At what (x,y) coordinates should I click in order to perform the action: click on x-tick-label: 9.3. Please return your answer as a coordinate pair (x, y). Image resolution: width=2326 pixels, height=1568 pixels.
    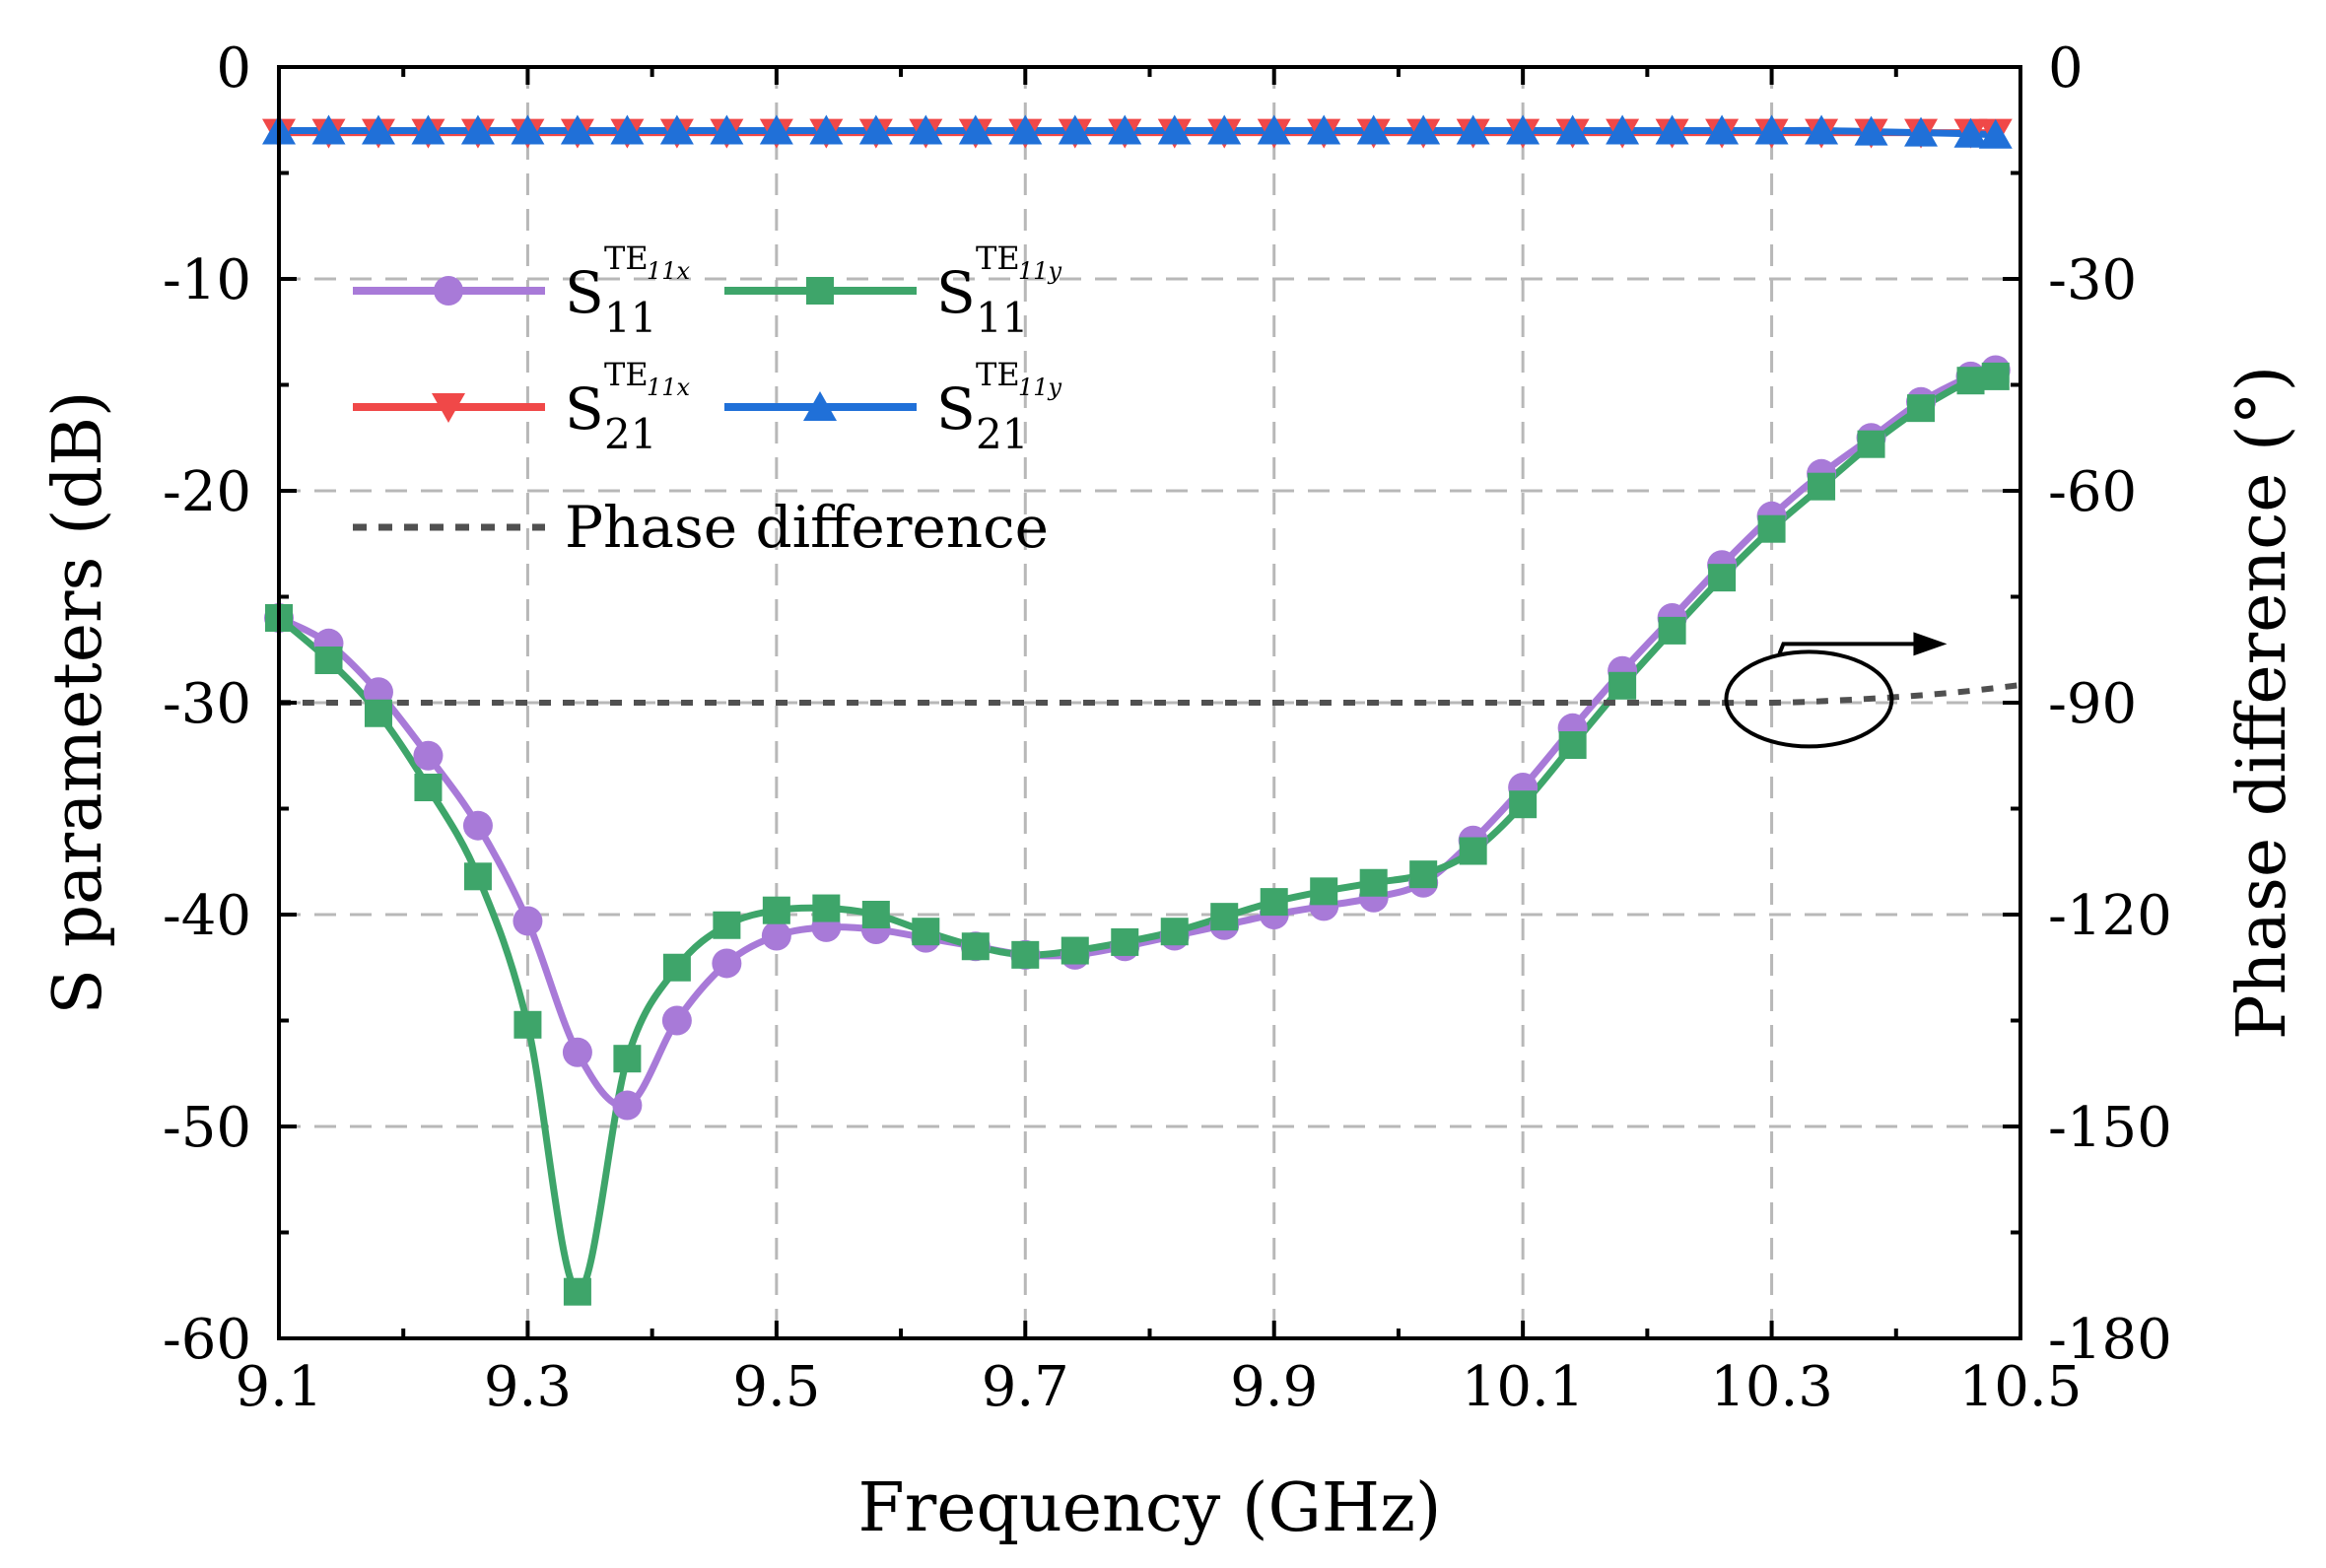
    Looking at the image, I should click on (528, 1387).